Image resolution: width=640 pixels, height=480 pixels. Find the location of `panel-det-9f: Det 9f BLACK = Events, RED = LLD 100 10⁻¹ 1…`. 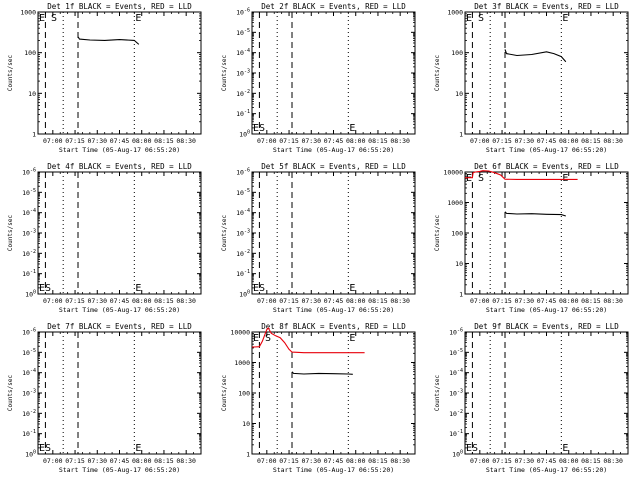

panel-det-9f: Det 9f BLACK = Events, RED = LLD 100 10⁻¹ 1… is located at coordinates (531, 398).